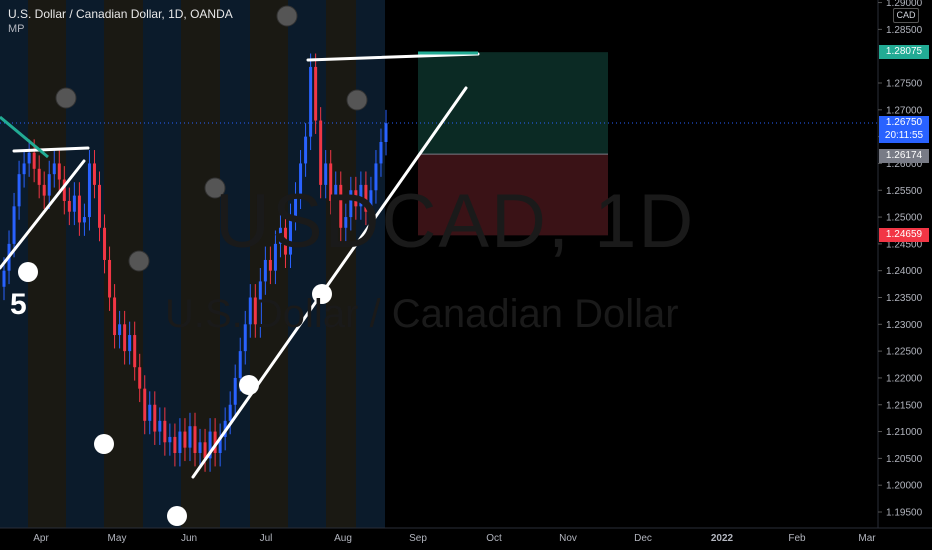 This screenshot has height=550, width=932. What do you see at coordinates (568, 538) in the screenshot?
I see `time-tick-label: Nov` at bounding box center [568, 538].